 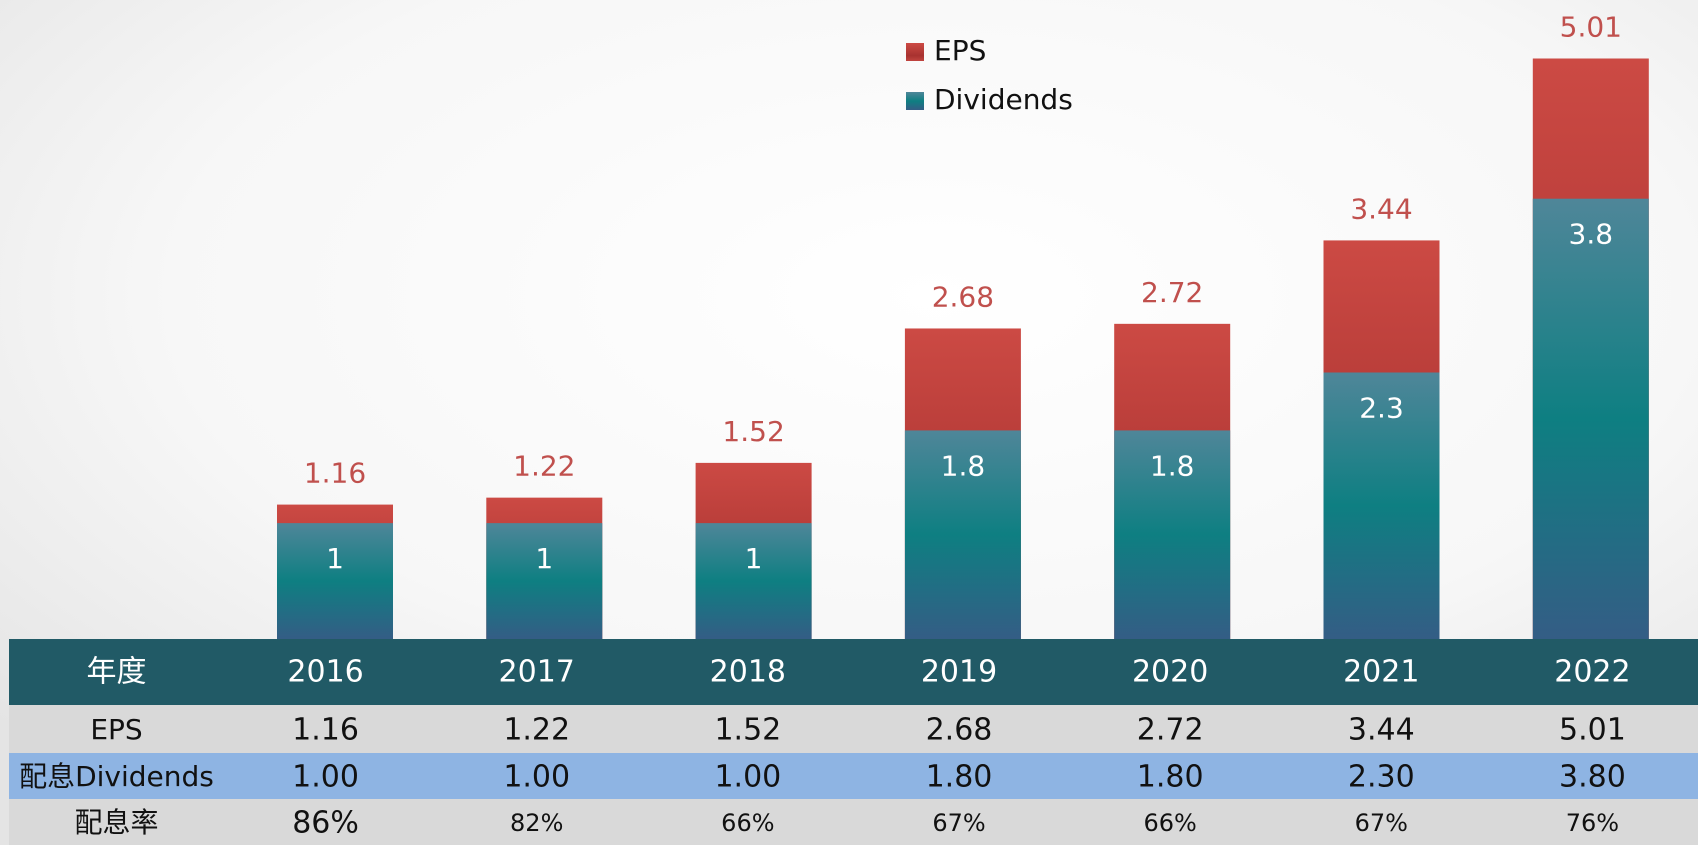 I want to click on table-cell: 82%, so click(x=536, y=823).